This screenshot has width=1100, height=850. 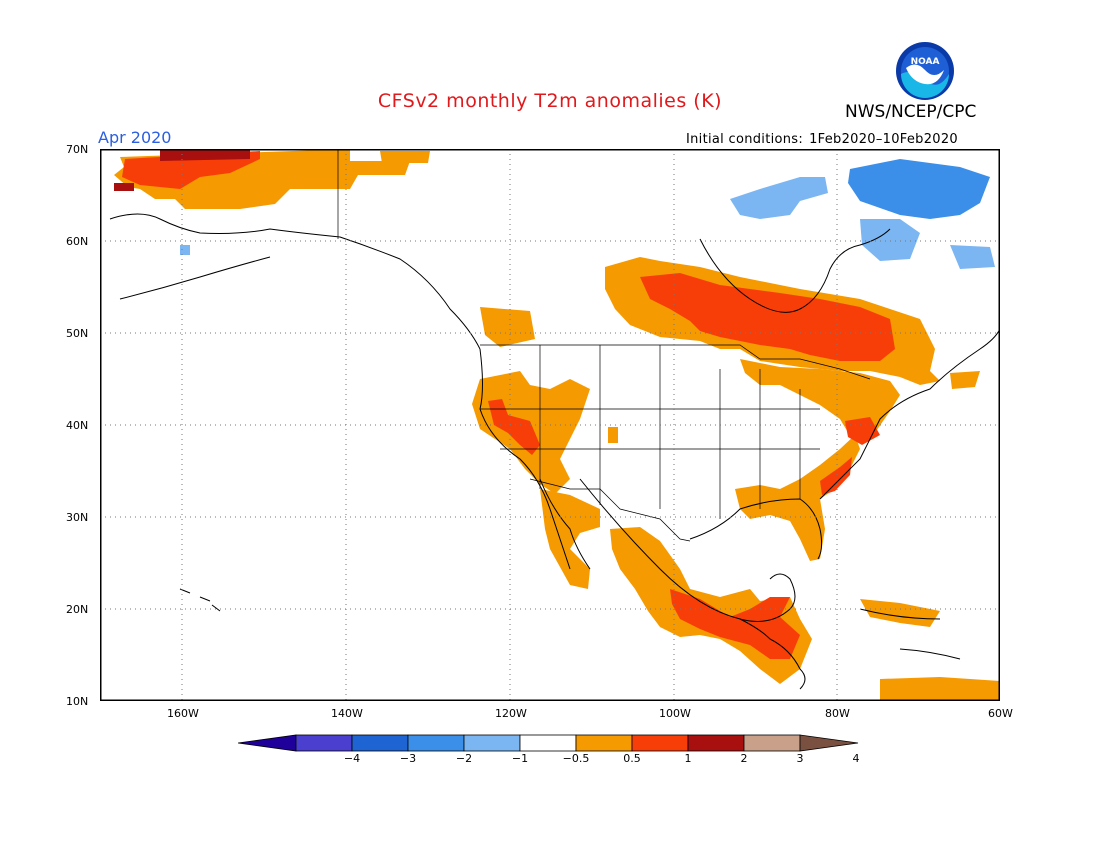 What do you see at coordinates (837, 713) in the screenshot?
I see `lon-label-80w: 80W` at bounding box center [837, 713].